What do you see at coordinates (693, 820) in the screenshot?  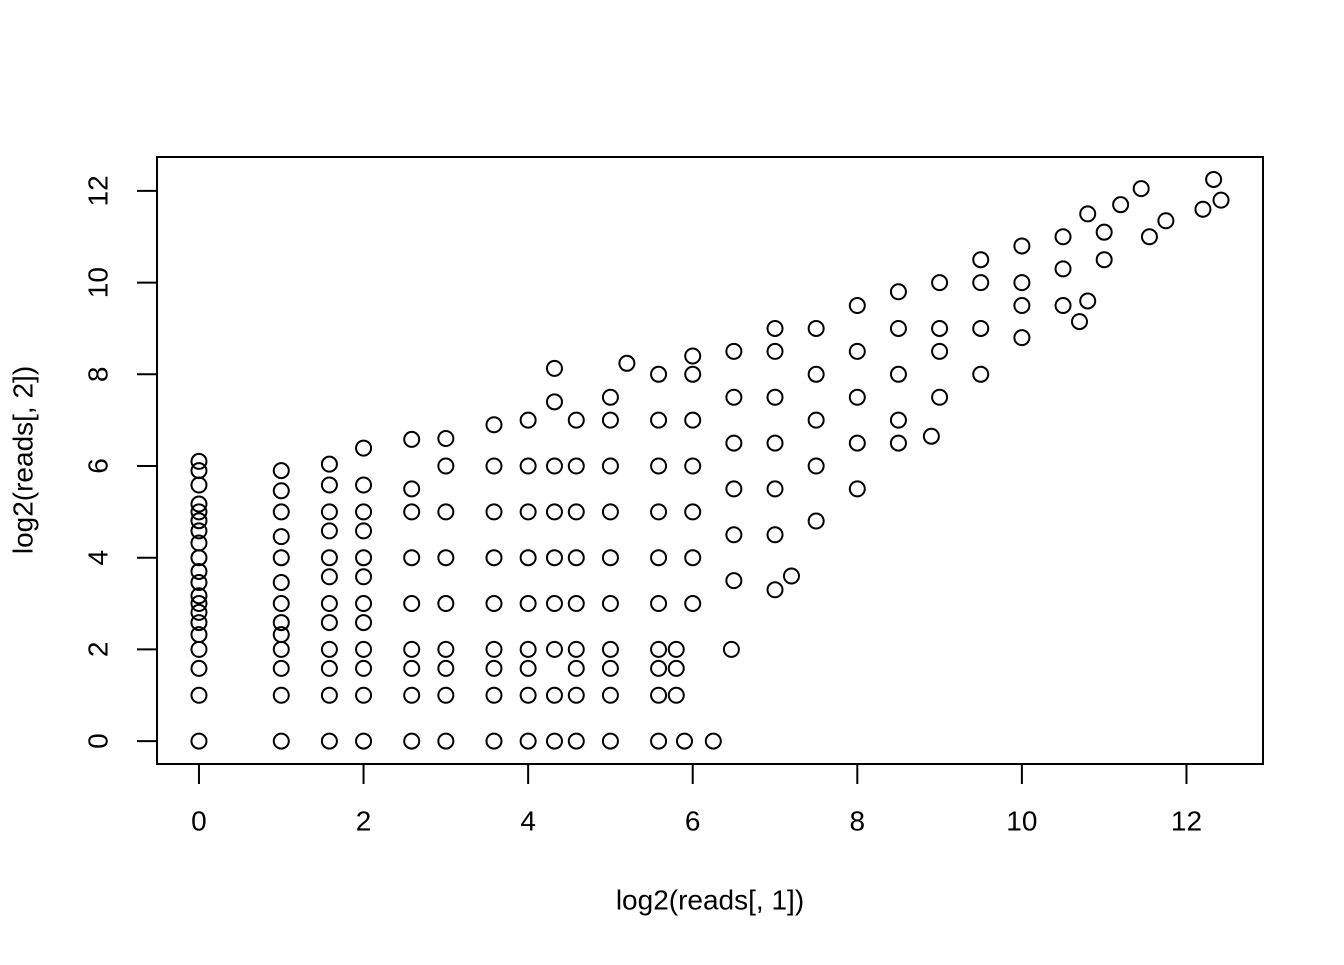 I see `x-tick-label: 6` at bounding box center [693, 820].